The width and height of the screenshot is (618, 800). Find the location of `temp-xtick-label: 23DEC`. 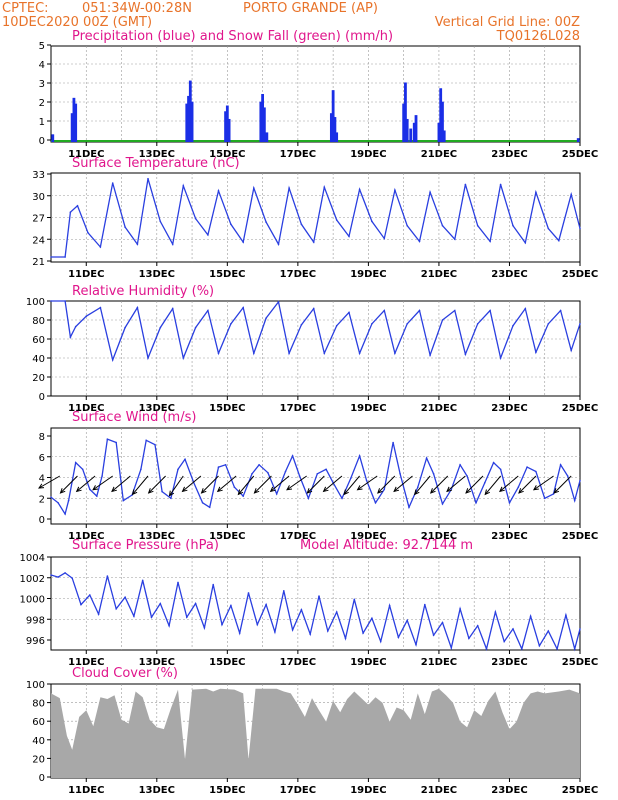

temp-xtick-label: 23DEC is located at coordinates (509, 274).